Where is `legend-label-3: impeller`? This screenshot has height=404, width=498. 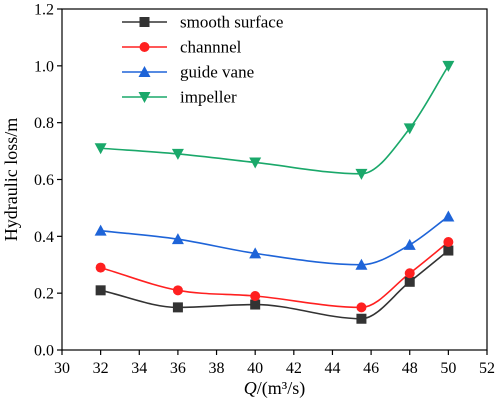
legend-label-3: impeller is located at coordinates (208, 97).